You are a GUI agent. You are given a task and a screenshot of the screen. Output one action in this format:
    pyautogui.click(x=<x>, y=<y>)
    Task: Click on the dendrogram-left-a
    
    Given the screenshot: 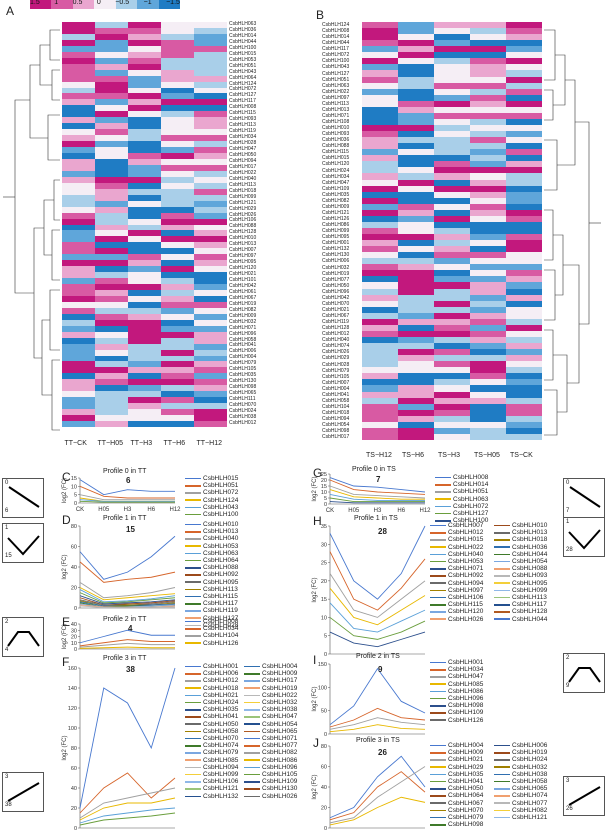 What is the action you would take?
    pyautogui.click(x=31, y=230)
    